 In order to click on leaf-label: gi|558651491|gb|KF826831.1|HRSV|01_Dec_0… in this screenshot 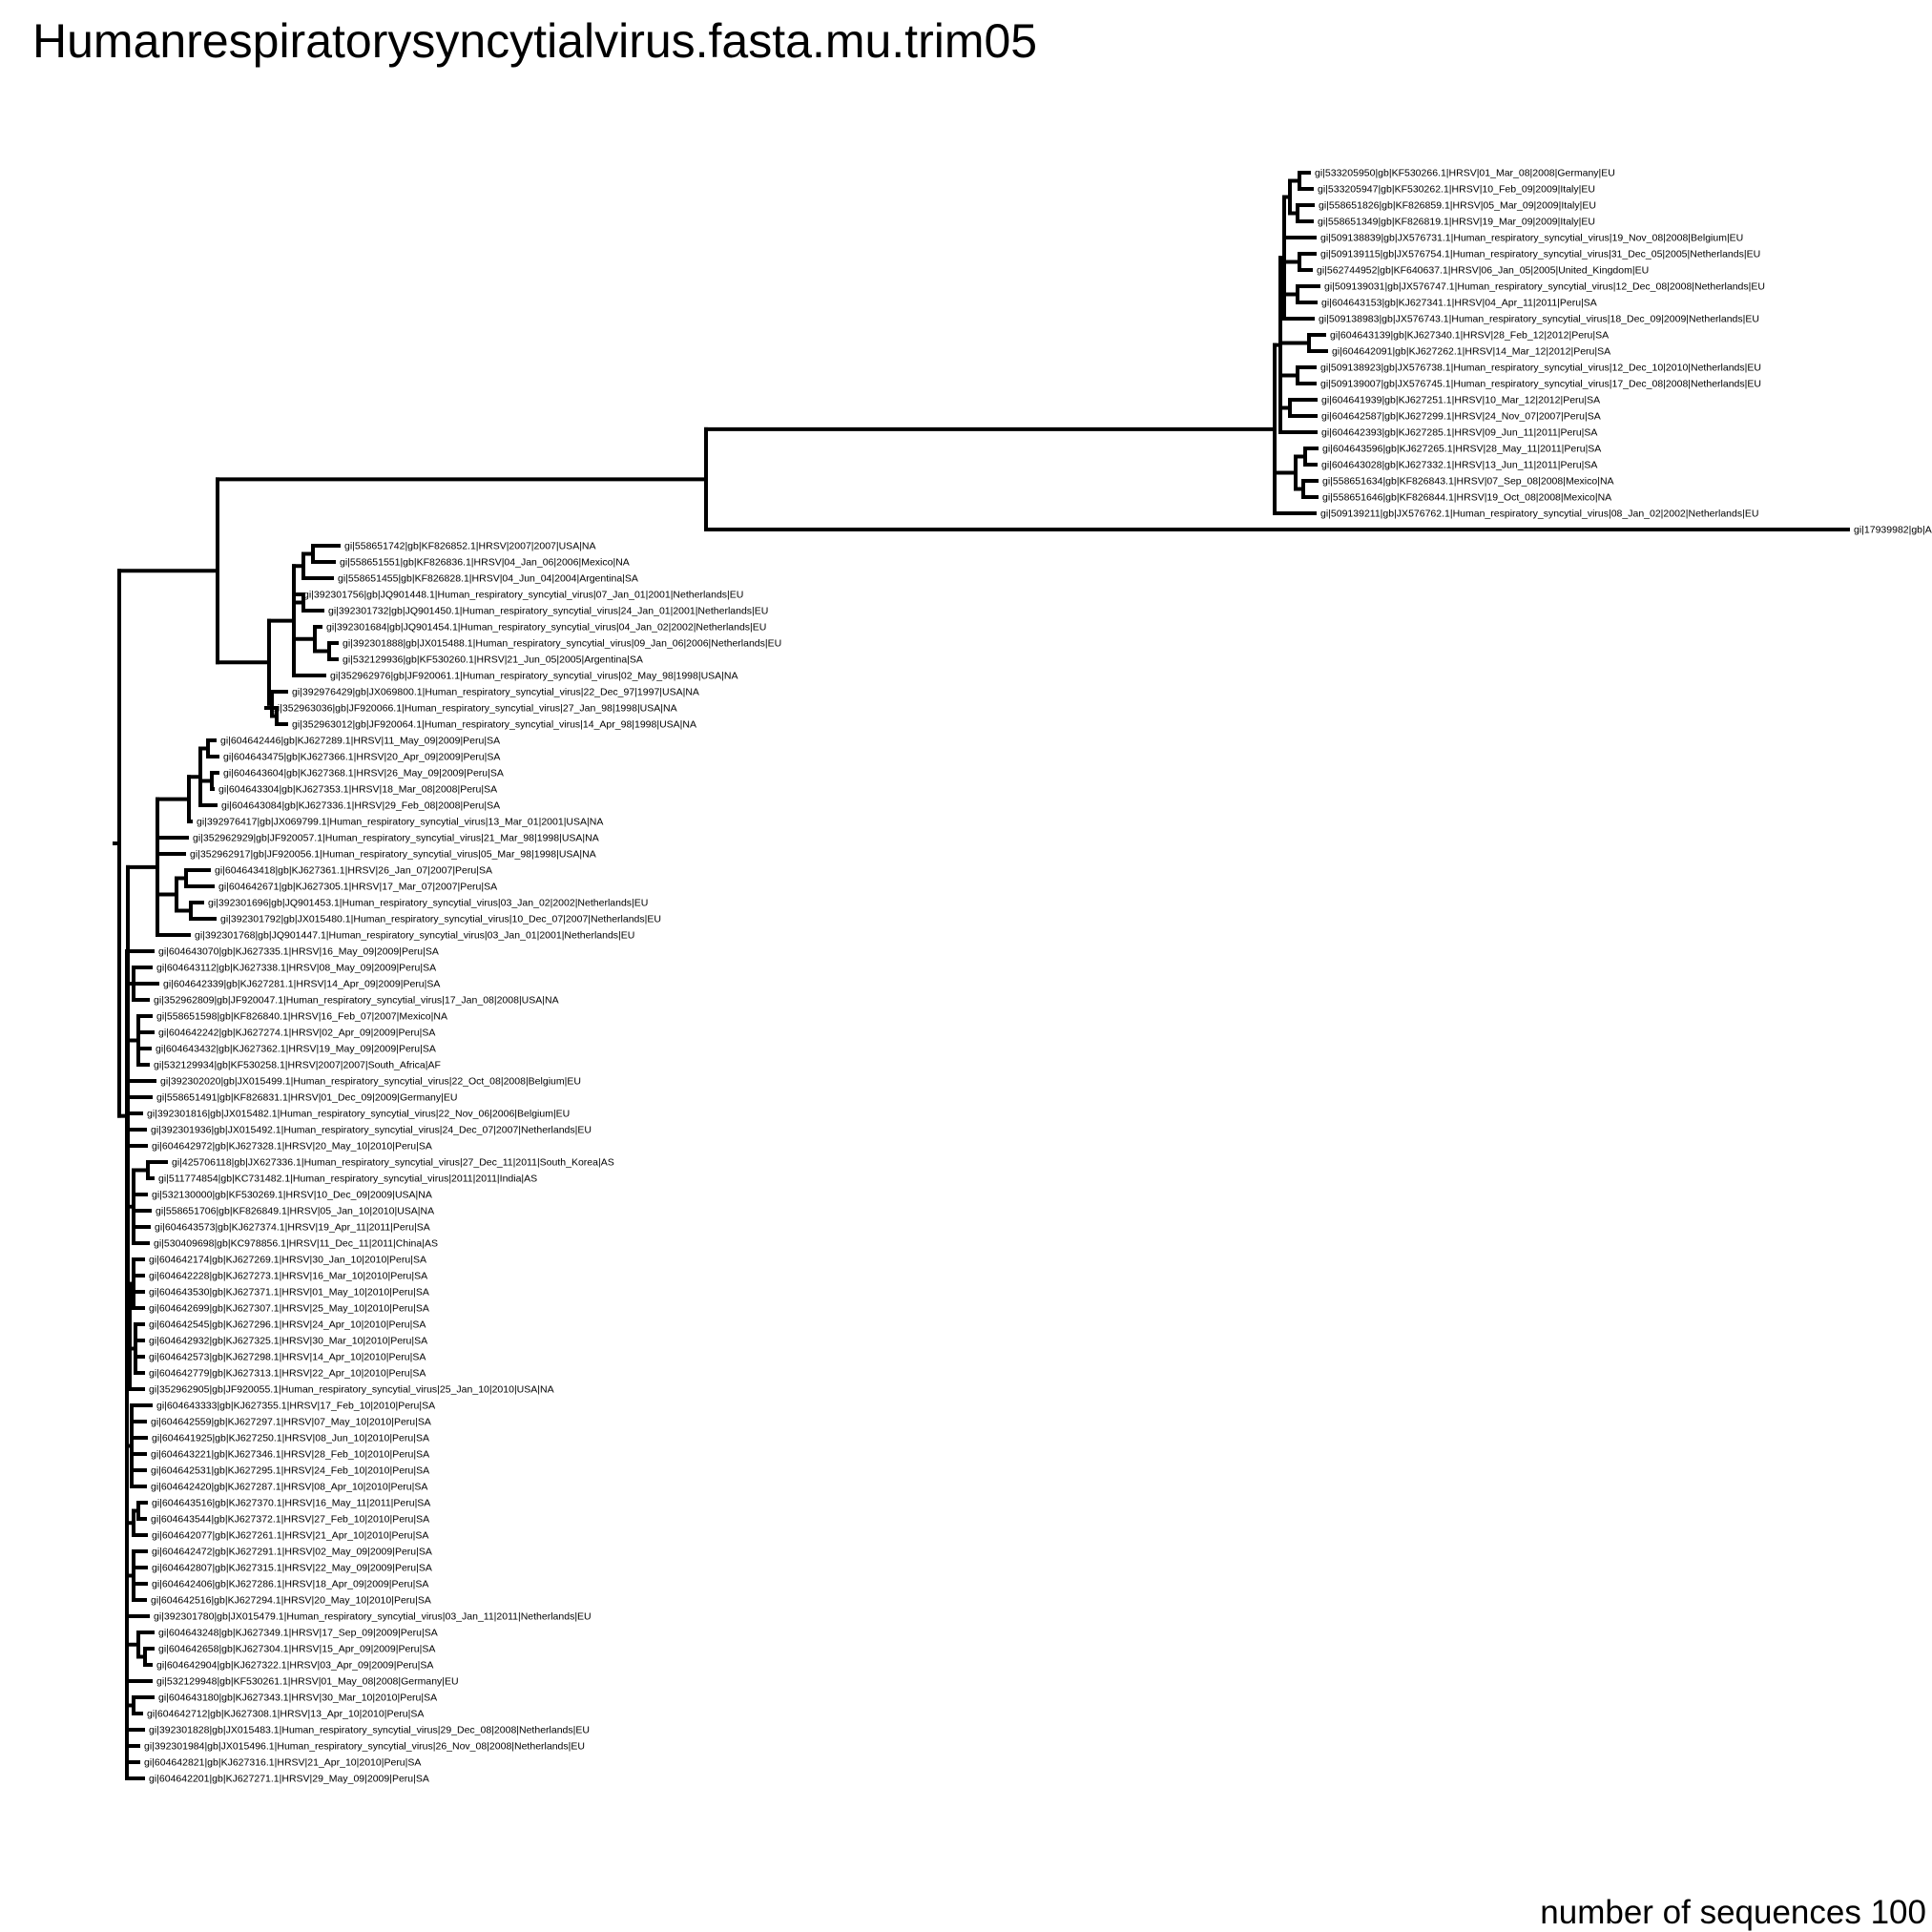, I will do `click(306, 1098)`.